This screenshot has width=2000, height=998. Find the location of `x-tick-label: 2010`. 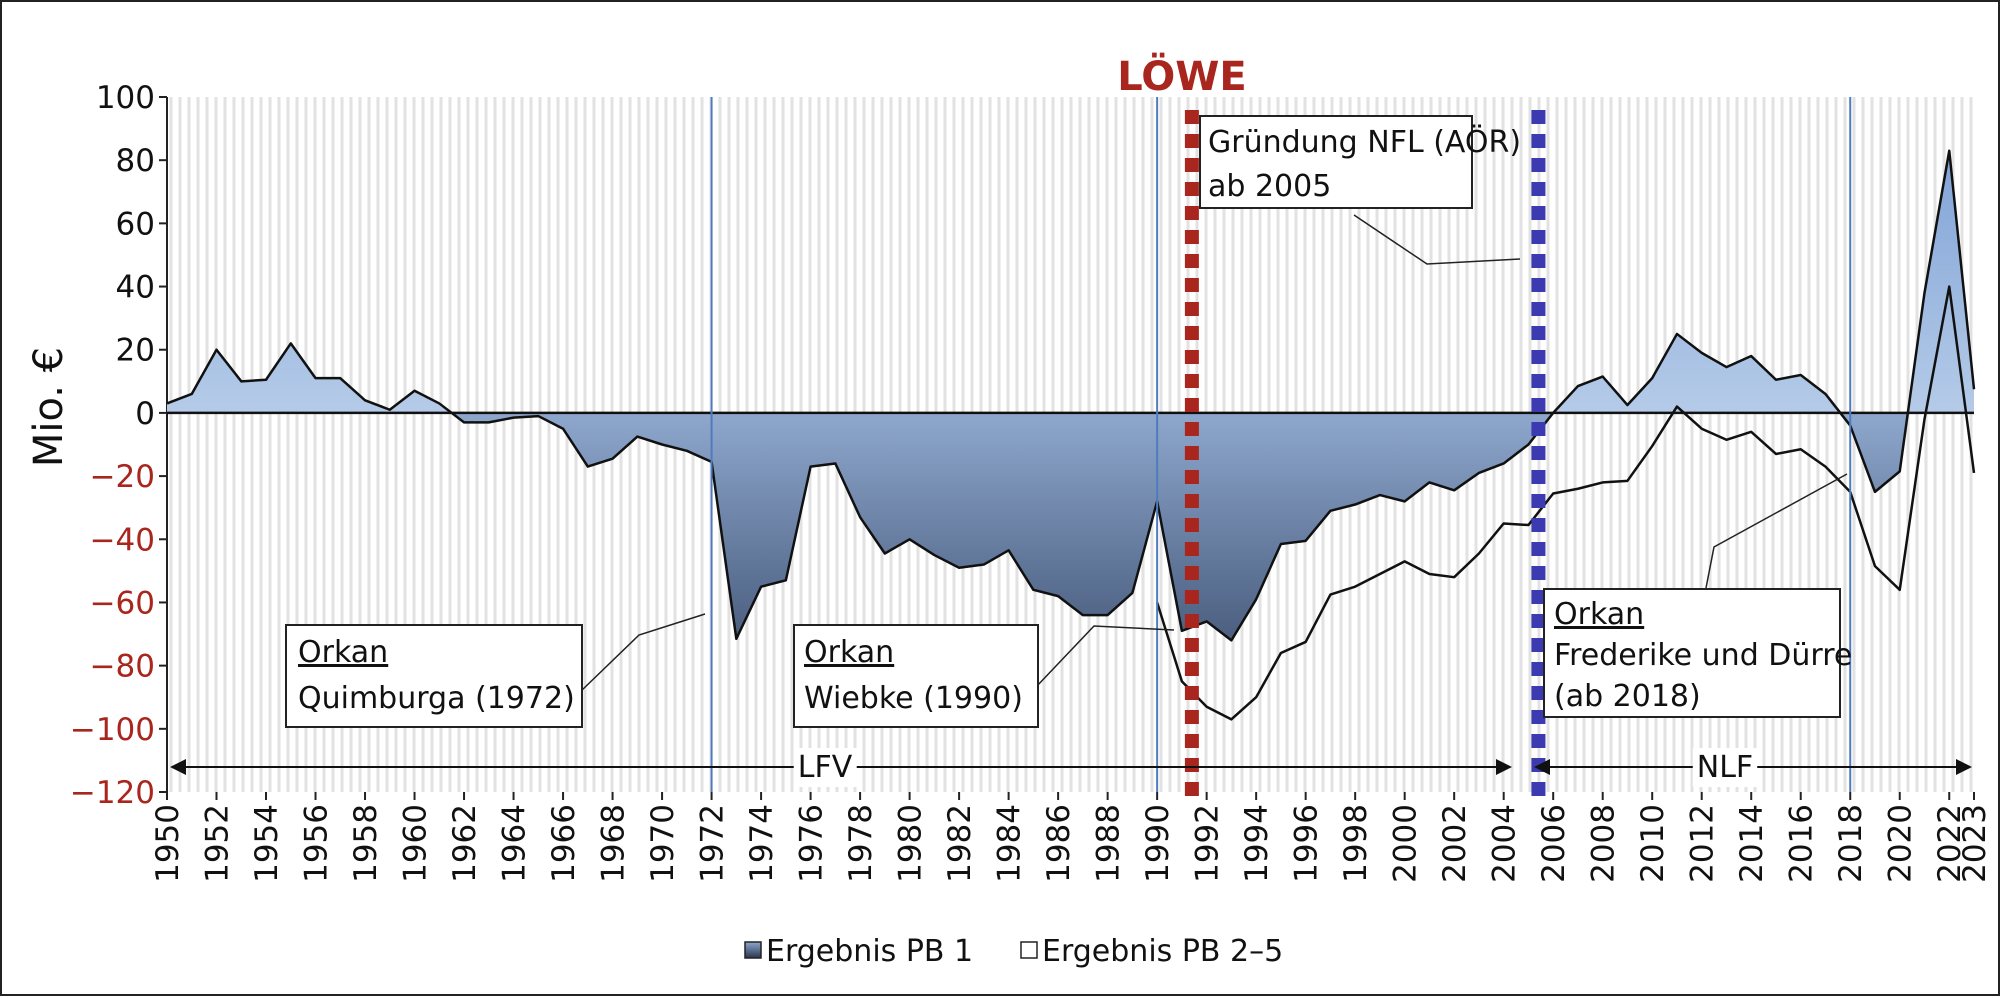

x-tick-label: 2010 is located at coordinates (1653, 843).